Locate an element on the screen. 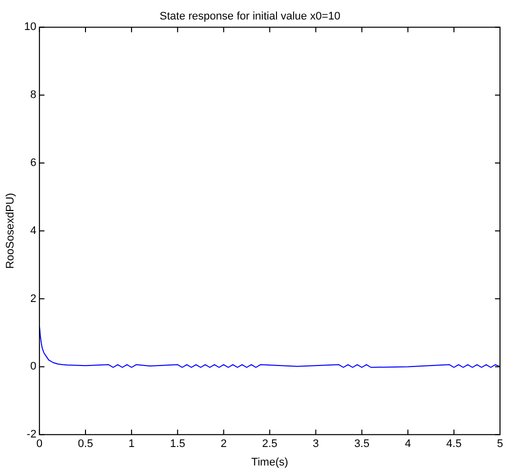 The image size is (508, 471). x-tick-label: 3 is located at coordinates (315, 444).